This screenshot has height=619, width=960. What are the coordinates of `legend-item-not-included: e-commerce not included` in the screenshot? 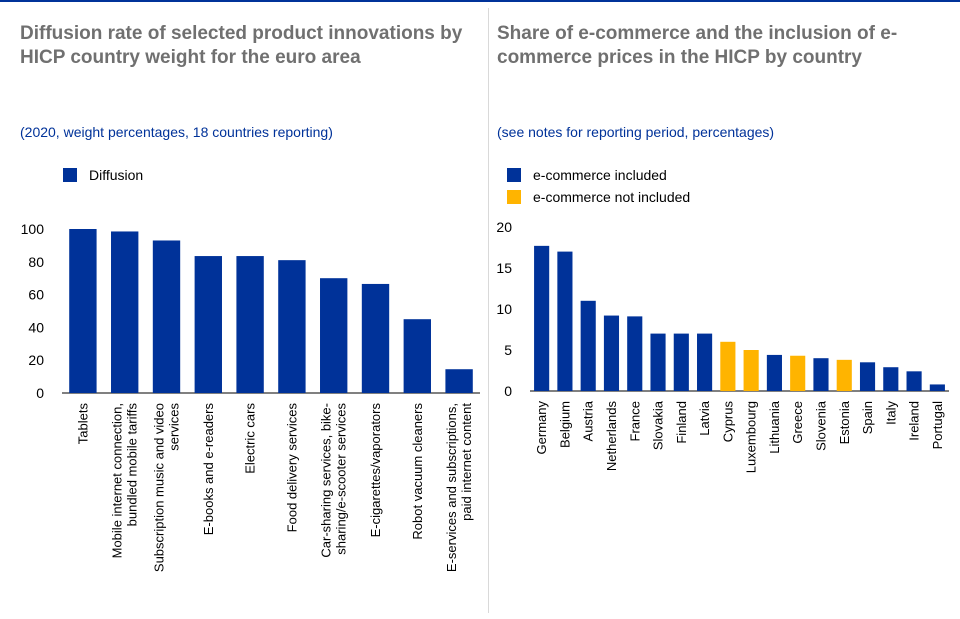 It's located at (598, 197).